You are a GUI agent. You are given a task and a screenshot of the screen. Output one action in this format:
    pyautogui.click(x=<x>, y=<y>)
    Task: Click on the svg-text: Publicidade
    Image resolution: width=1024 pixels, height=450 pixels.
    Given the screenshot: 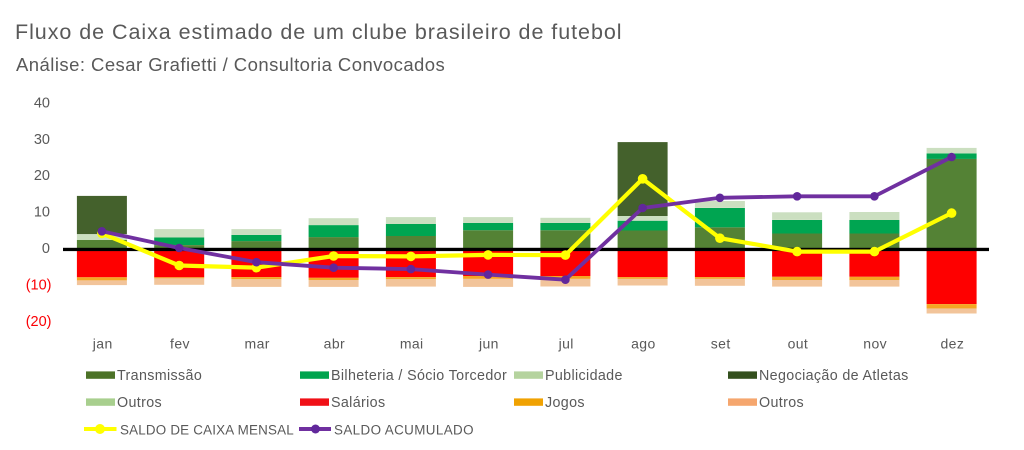 What is the action you would take?
    pyautogui.click(x=584, y=376)
    